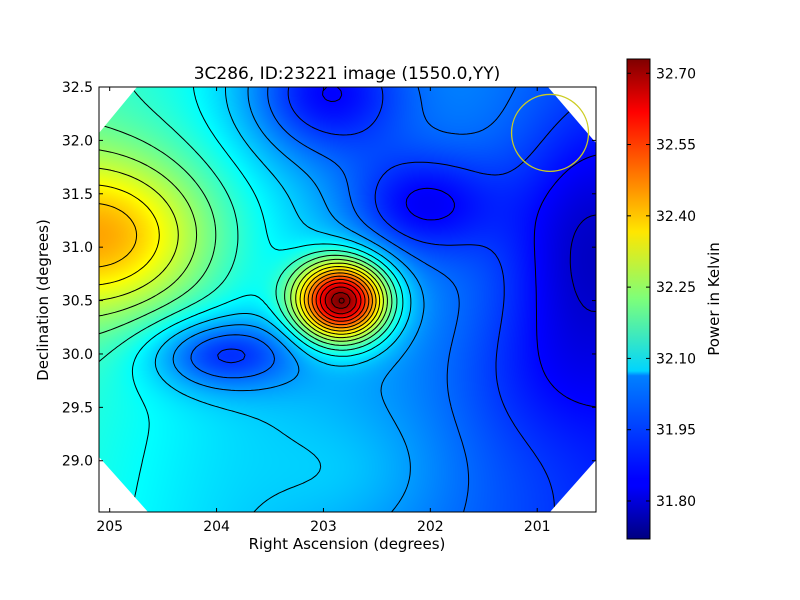  I want to click on colorbar-ticks: 32.70 32.55 32.40 32.25 32.10 31.95 31.80, so click(661, 288).